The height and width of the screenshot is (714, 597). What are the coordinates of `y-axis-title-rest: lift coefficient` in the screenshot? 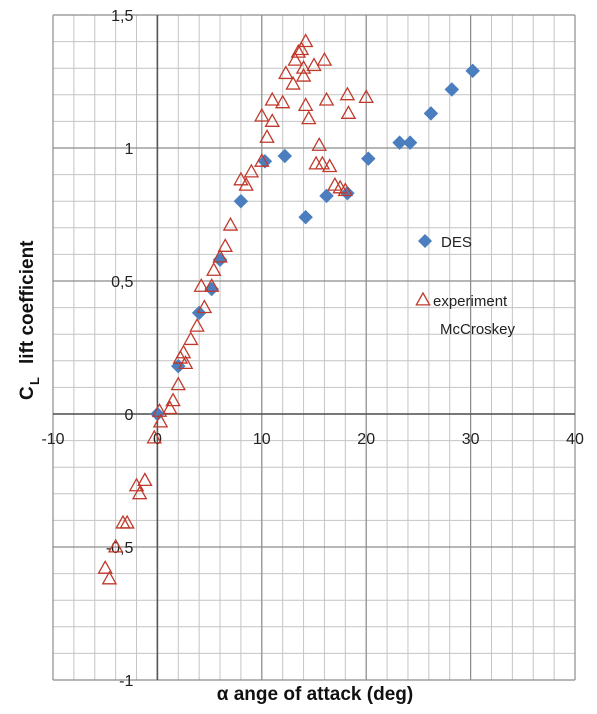 It's located at (27, 302).